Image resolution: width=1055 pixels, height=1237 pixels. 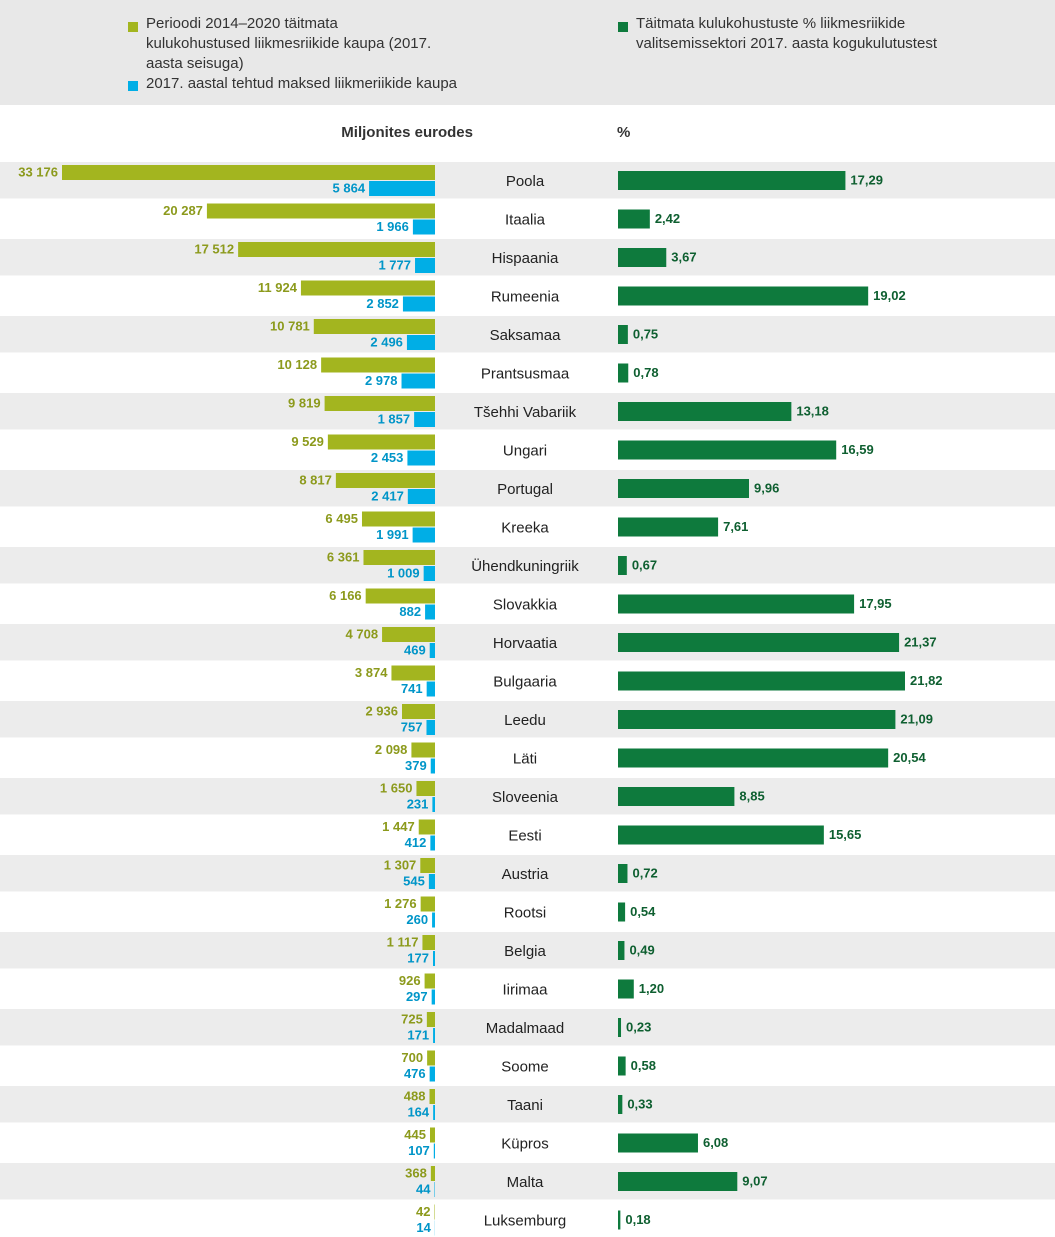 What do you see at coordinates (525, 566) in the screenshot?
I see `category-label: Ühendkuningriik` at bounding box center [525, 566].